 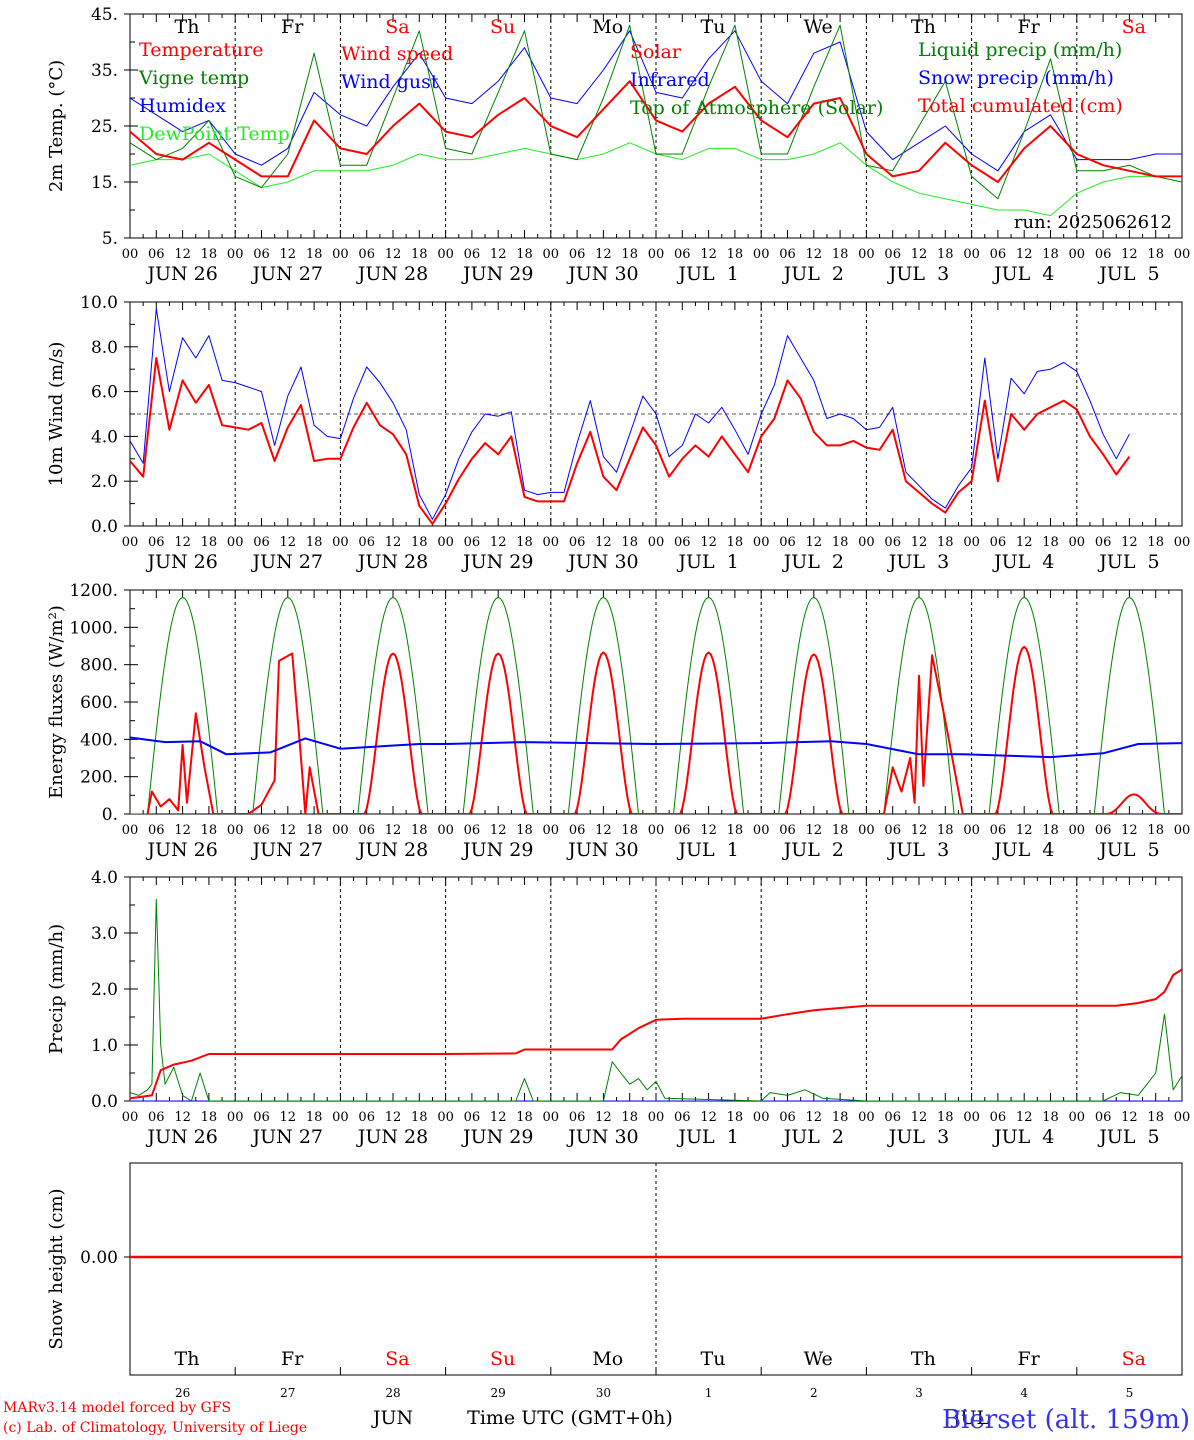 What do you see at coordinates (656, 52) in the screenshot?
I see `legend-entry: Solar` at bounding box center [656, 52].